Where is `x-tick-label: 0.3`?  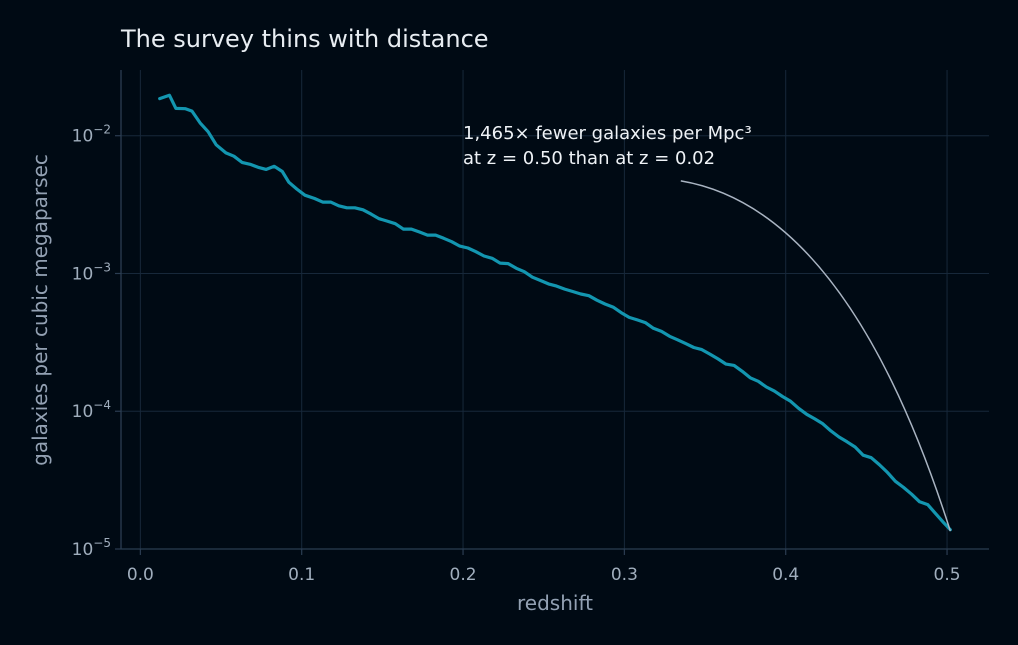
x-tick-label: 0.3 is located at coordinates (624, 575).